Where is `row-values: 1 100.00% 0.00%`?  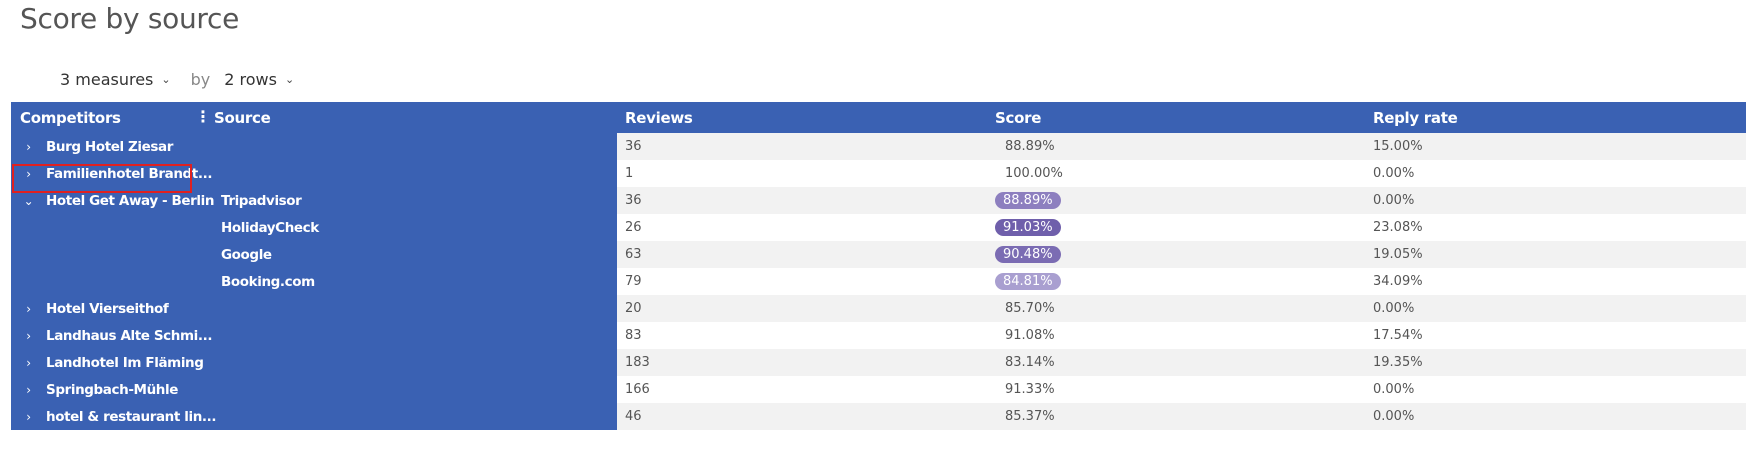 row-values: 1 100.00% 0.00% is located at coordinates (1181, 173).